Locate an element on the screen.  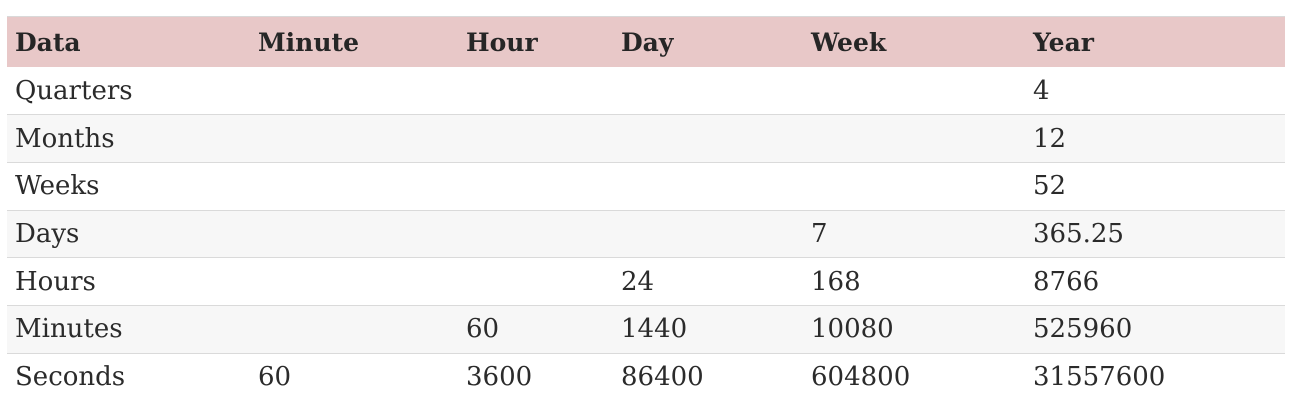
table-row: Days 7 365.25 is located at coordinates (646, 234).